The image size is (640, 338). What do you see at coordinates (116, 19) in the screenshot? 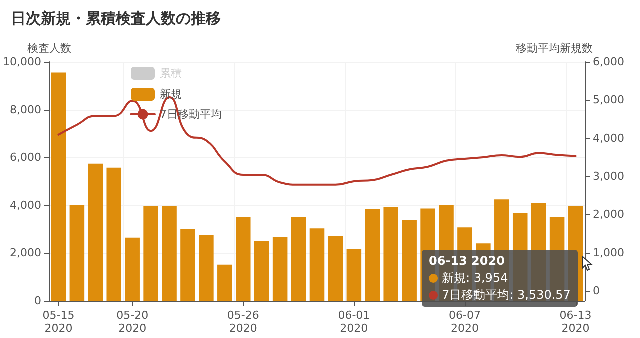
I see `chart-title: 日次新規・累積検査人数の推移` at bounding box center [116, 19].